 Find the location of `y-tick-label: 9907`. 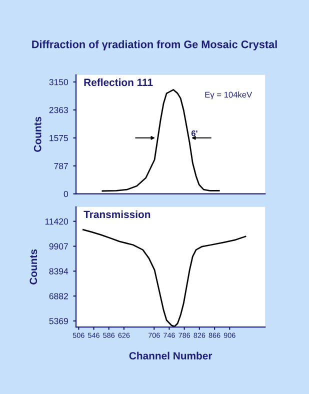

y-tick-label: 9907 is located at coordinates (58, 246).